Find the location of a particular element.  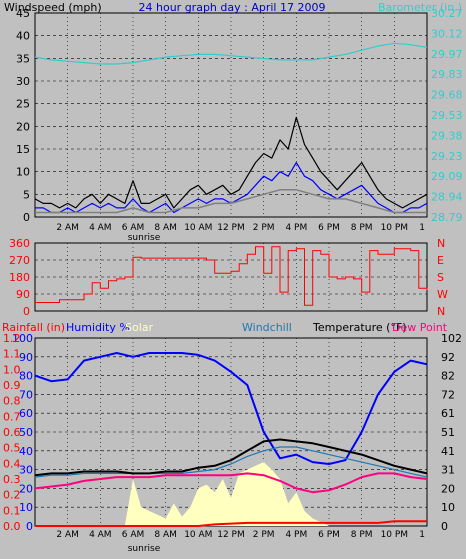

temperature-tick-label: 31 is located at coordinates (448, 470).